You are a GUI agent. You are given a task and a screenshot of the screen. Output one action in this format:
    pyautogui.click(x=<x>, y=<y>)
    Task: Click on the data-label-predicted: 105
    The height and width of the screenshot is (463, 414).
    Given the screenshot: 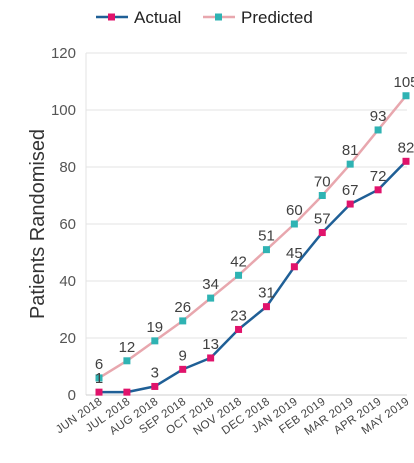 What is the action you would take?
    pyautogui.click(x=403, y=82)
    